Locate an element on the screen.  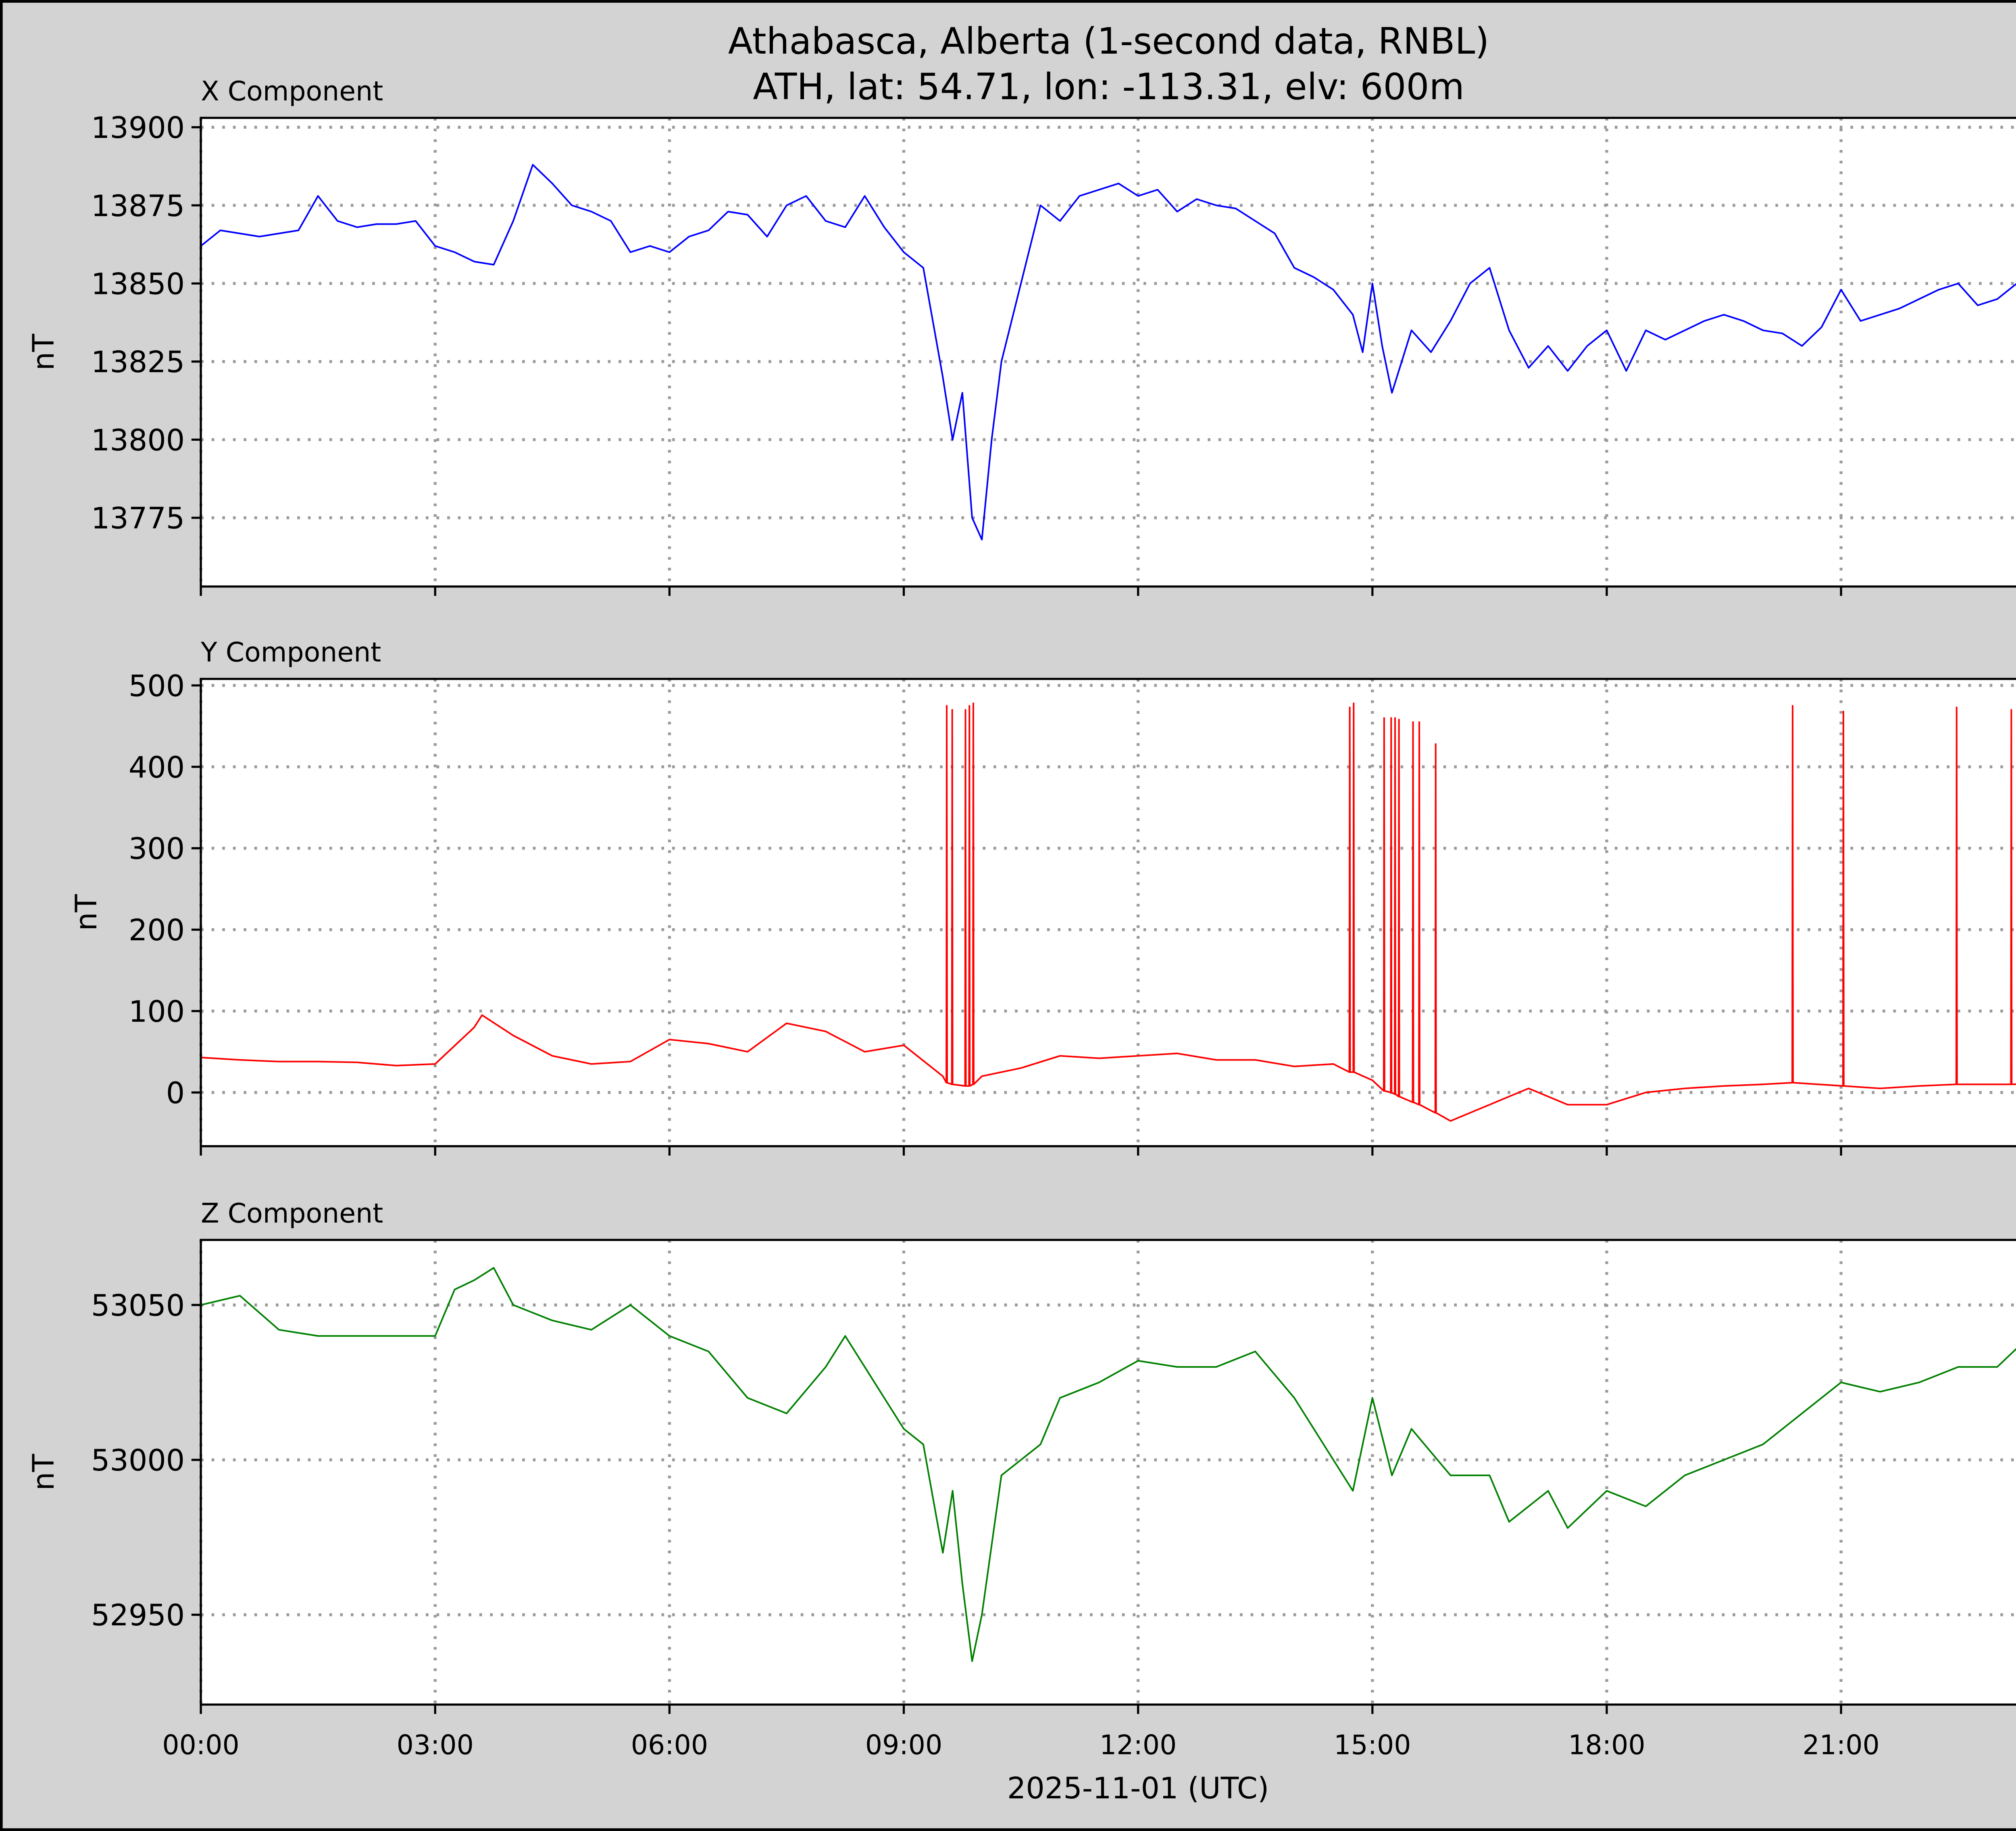
title-line: Athabasca, Alberta (1-second data, RNBL) is located at coordinates (1108, 41).